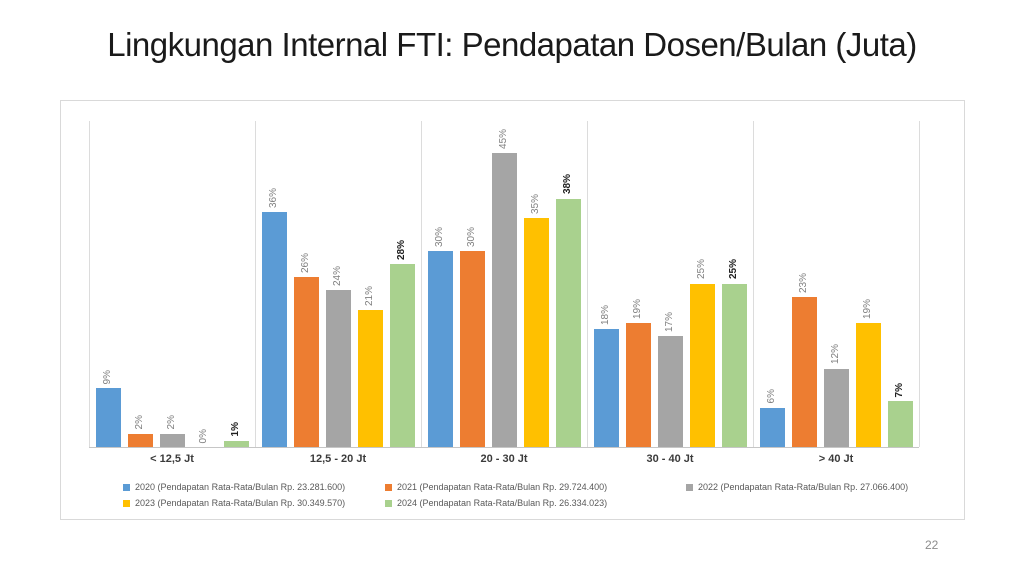 The image size is (1024, 576). I want to click on bar-cluster: 9% 2% 2% 0% 1%, so click(172, 284).